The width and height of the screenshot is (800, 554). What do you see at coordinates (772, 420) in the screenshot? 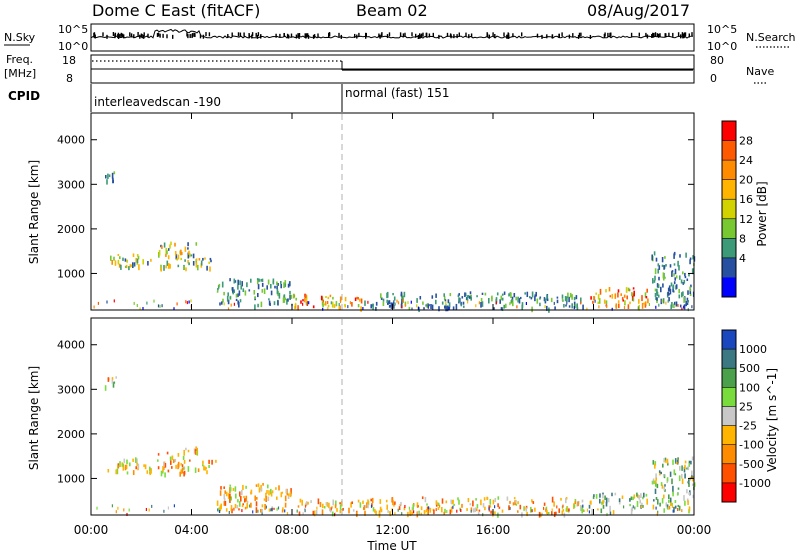
I see `velocity-colorbar-label: Velocity [m s^-1]` at bounding box center [772, 420].